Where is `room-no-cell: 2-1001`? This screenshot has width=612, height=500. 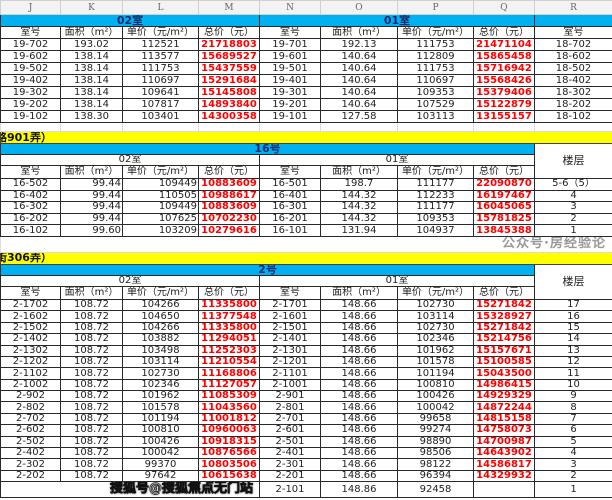 room-no-cell: 2-1001 is located at coordinates (290, 385).